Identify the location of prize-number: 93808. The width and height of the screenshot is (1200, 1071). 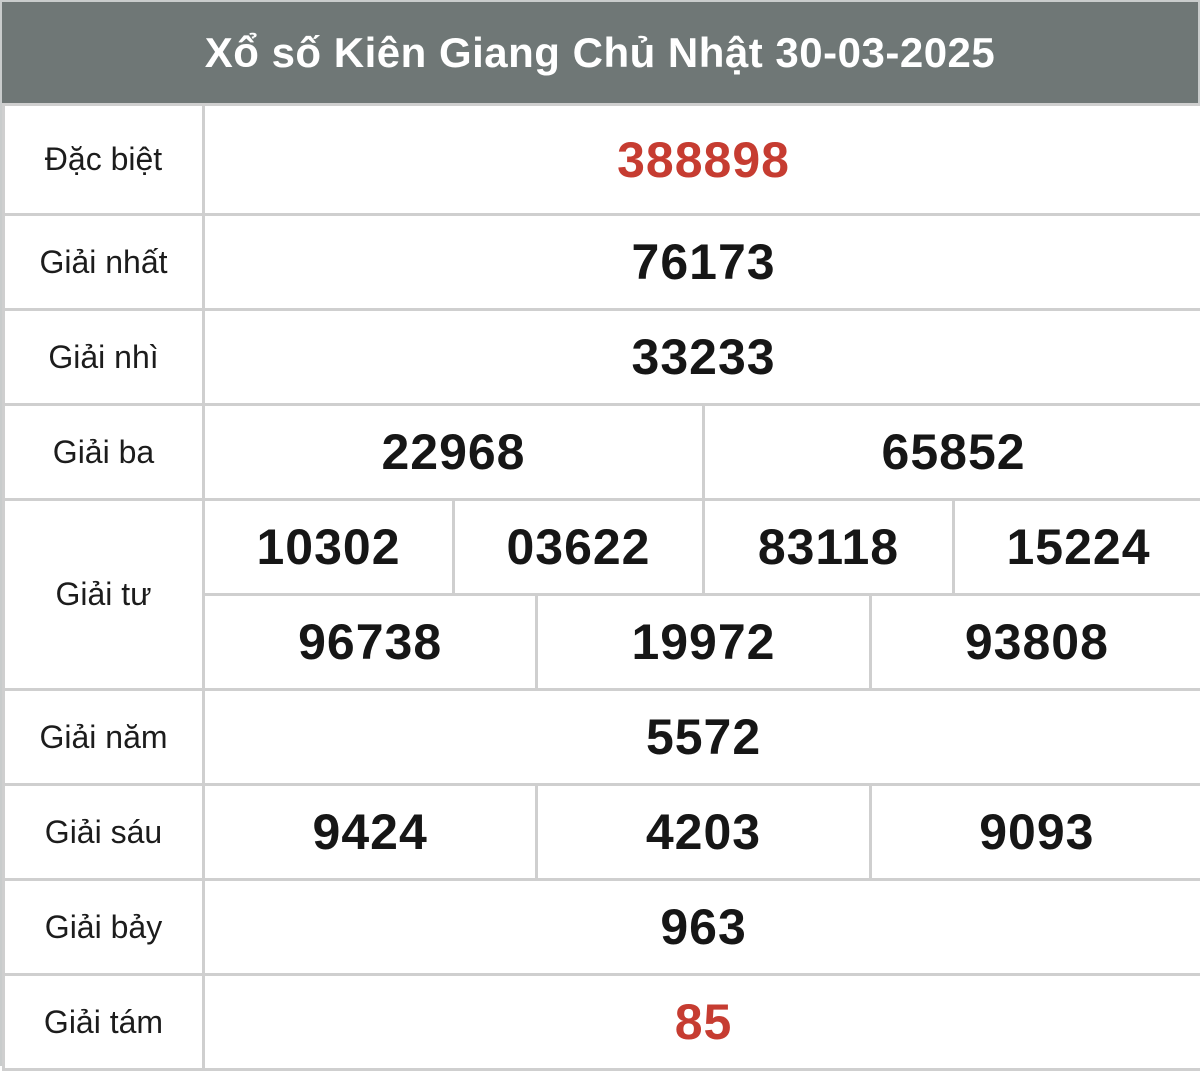
(1035, 642).